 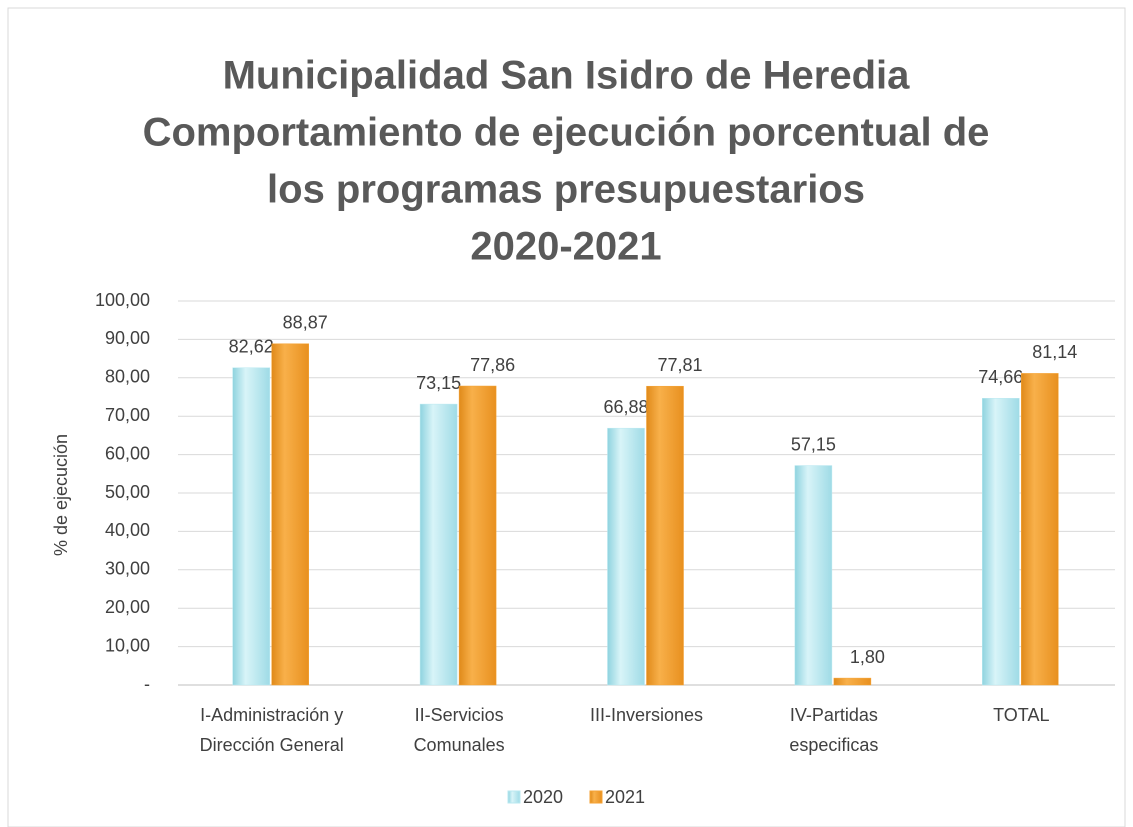 I want to click on data-label: 73,15, so click(x=438, y=383).